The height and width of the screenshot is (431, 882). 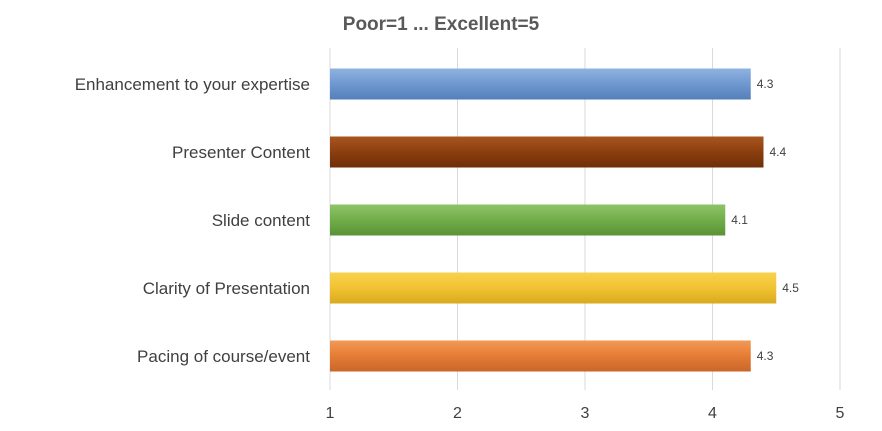 What do you see at coordinates (739, 220) in the screenshot?
I see `data-label: 4.1` at bounding box center [739, 220].